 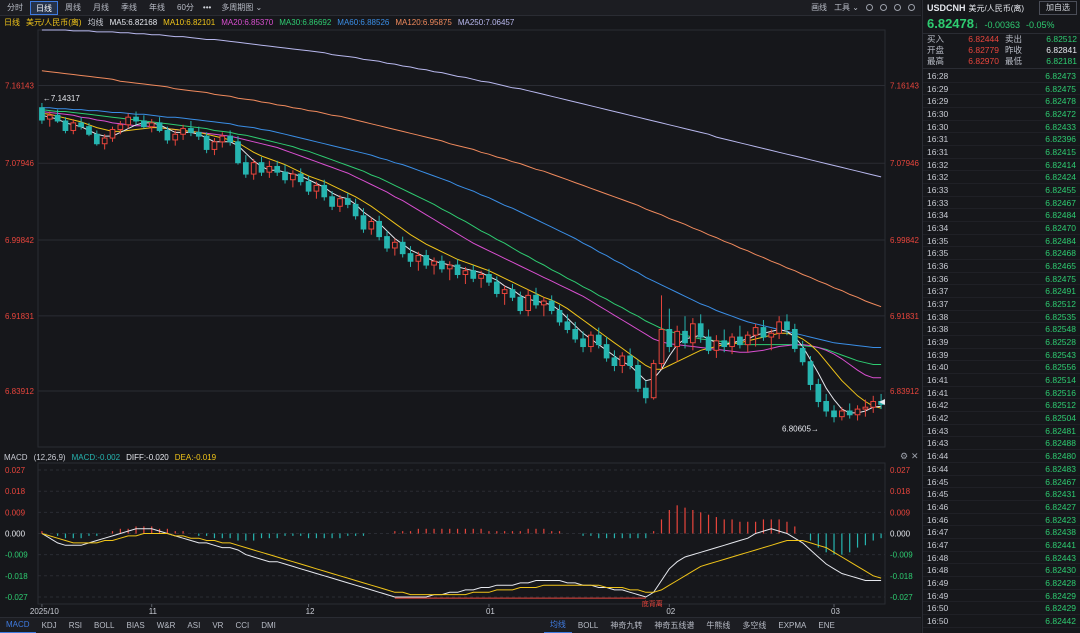 I want to click on indicator-tab-dmi: DMI, so click(x=268, y=625).